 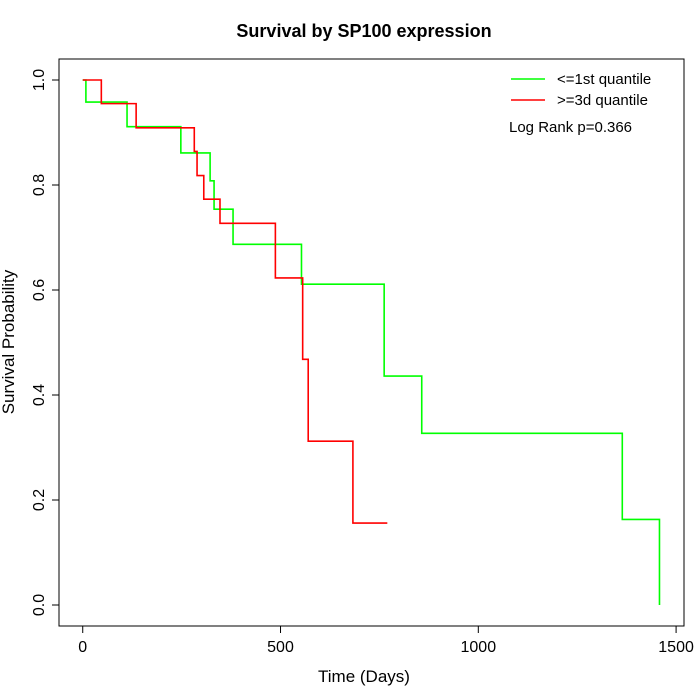 What do you see at coordinates (39, 290) in the screenshot?
I see `y-tick-label: 0.6` at bounding box center [39, 290].